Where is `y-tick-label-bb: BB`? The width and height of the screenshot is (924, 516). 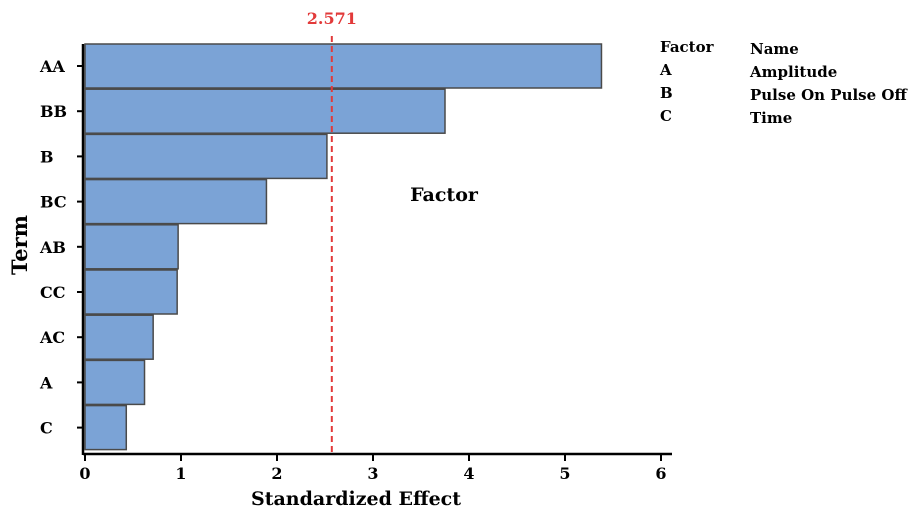 y-tick-label-bb: BB is located at coordinates (53, 111).